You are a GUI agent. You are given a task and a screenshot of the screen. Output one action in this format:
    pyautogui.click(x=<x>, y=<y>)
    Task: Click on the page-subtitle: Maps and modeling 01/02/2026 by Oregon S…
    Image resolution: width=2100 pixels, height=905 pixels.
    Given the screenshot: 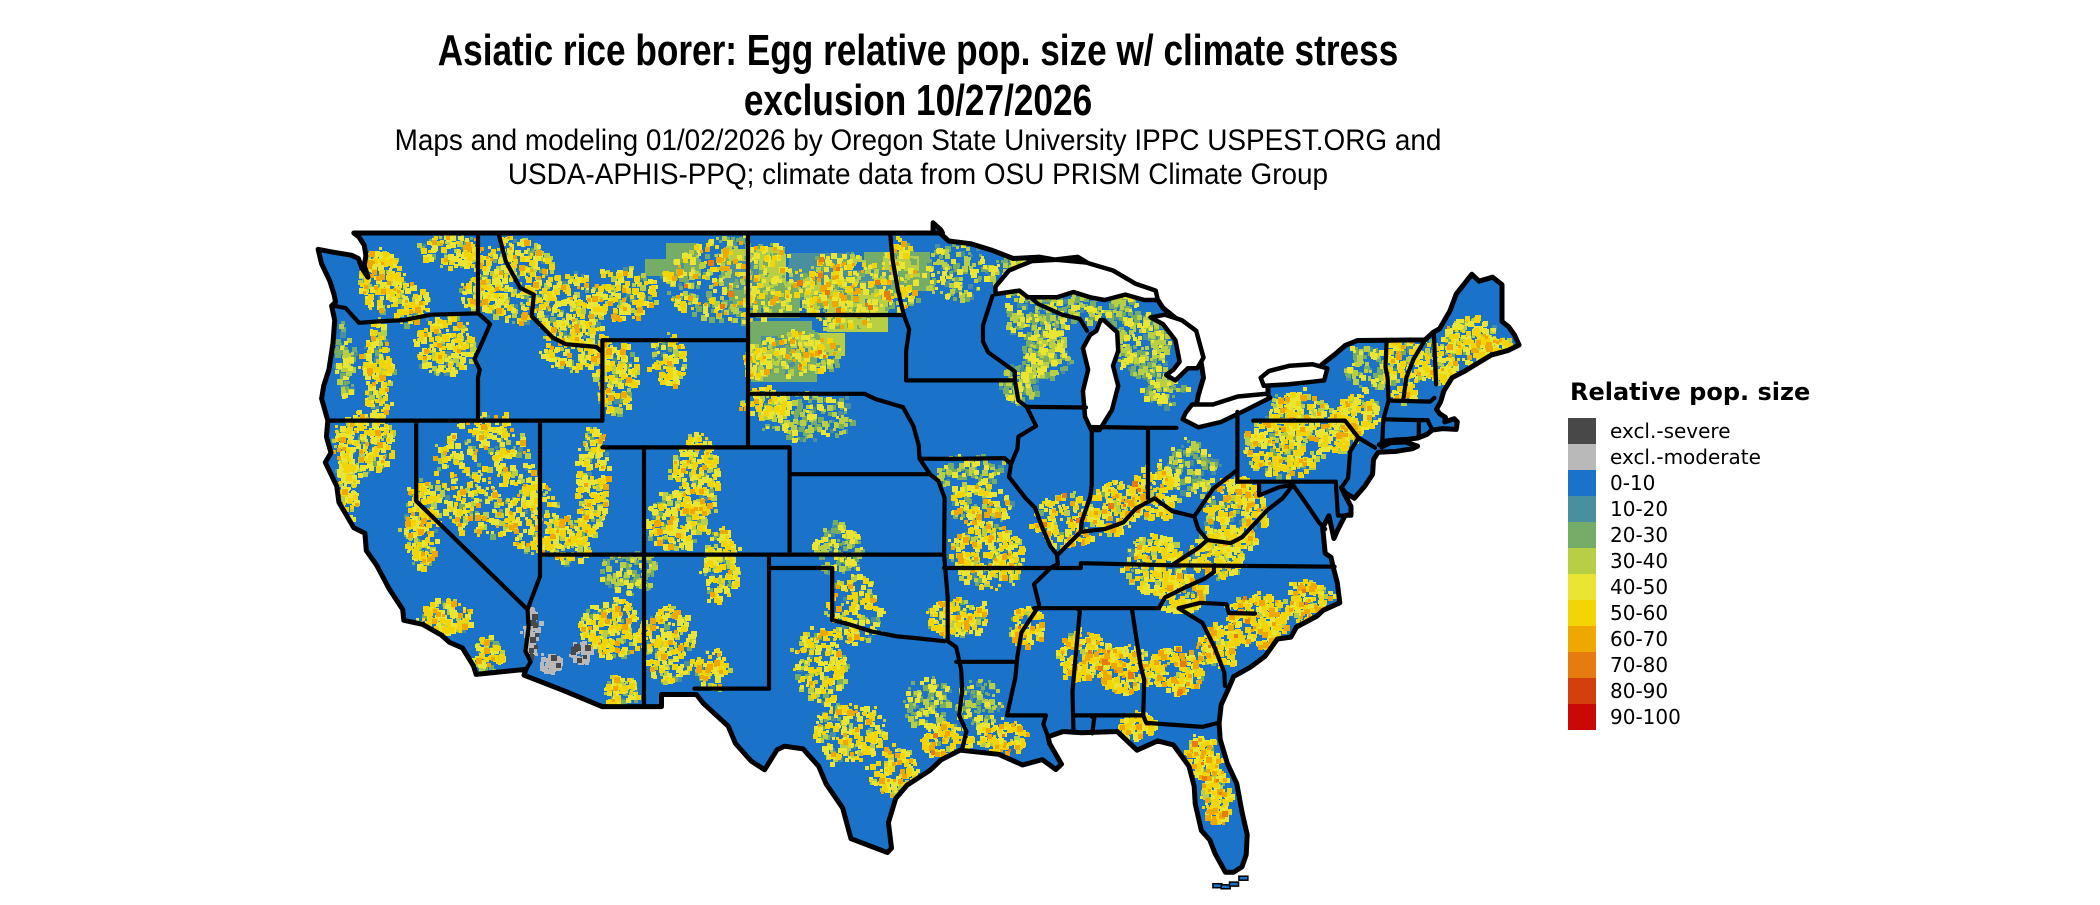 What is the action you would take?
    pyautogui.click(x=918, y=158)
    